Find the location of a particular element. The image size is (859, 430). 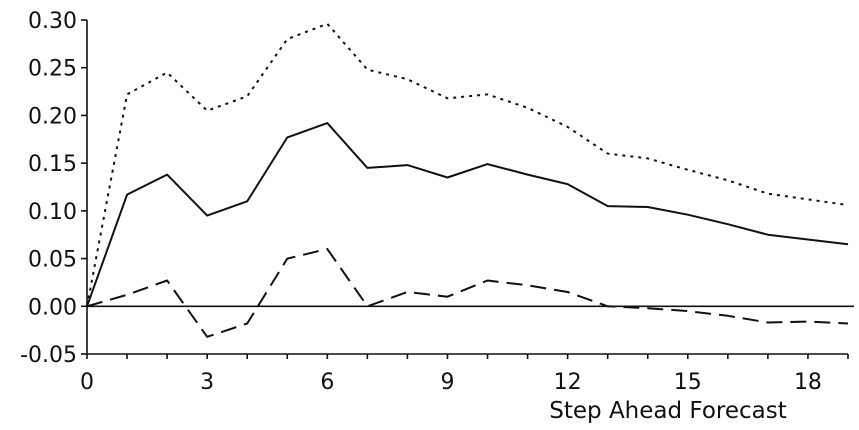

y-ticks: 0.30 0.25 0.20 0.15 0.10 0.05 0.00 -0.05 is located at coordinates (53, 188).